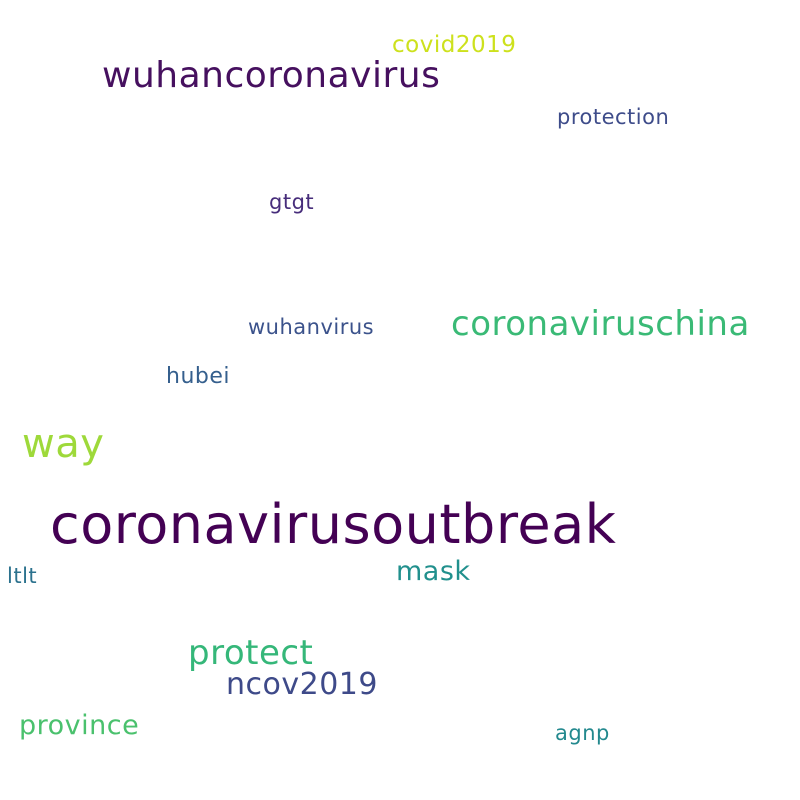  What do you see at coordinates (271, 75) in the screenshot?
I see `word-wuhancoronavirus: wuhancoronavirus` at bounding box center [271, 75].